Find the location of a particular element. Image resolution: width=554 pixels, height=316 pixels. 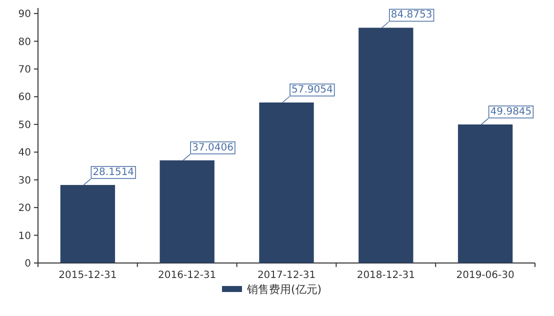

x-tick-label: 2017-12-31 is located at coordinates (286, 275).